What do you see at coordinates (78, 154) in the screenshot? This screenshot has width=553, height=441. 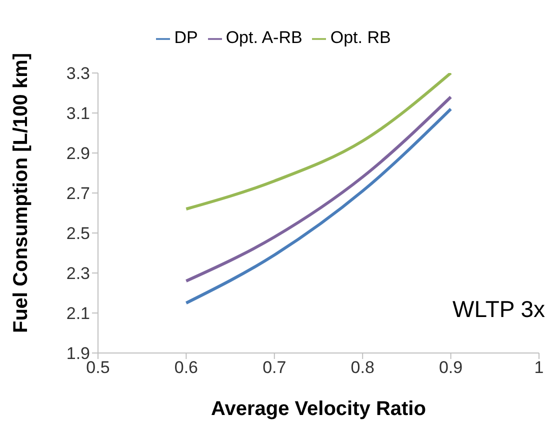 I see `y-tick-label: 2.9` at bounding box center [78, 154].